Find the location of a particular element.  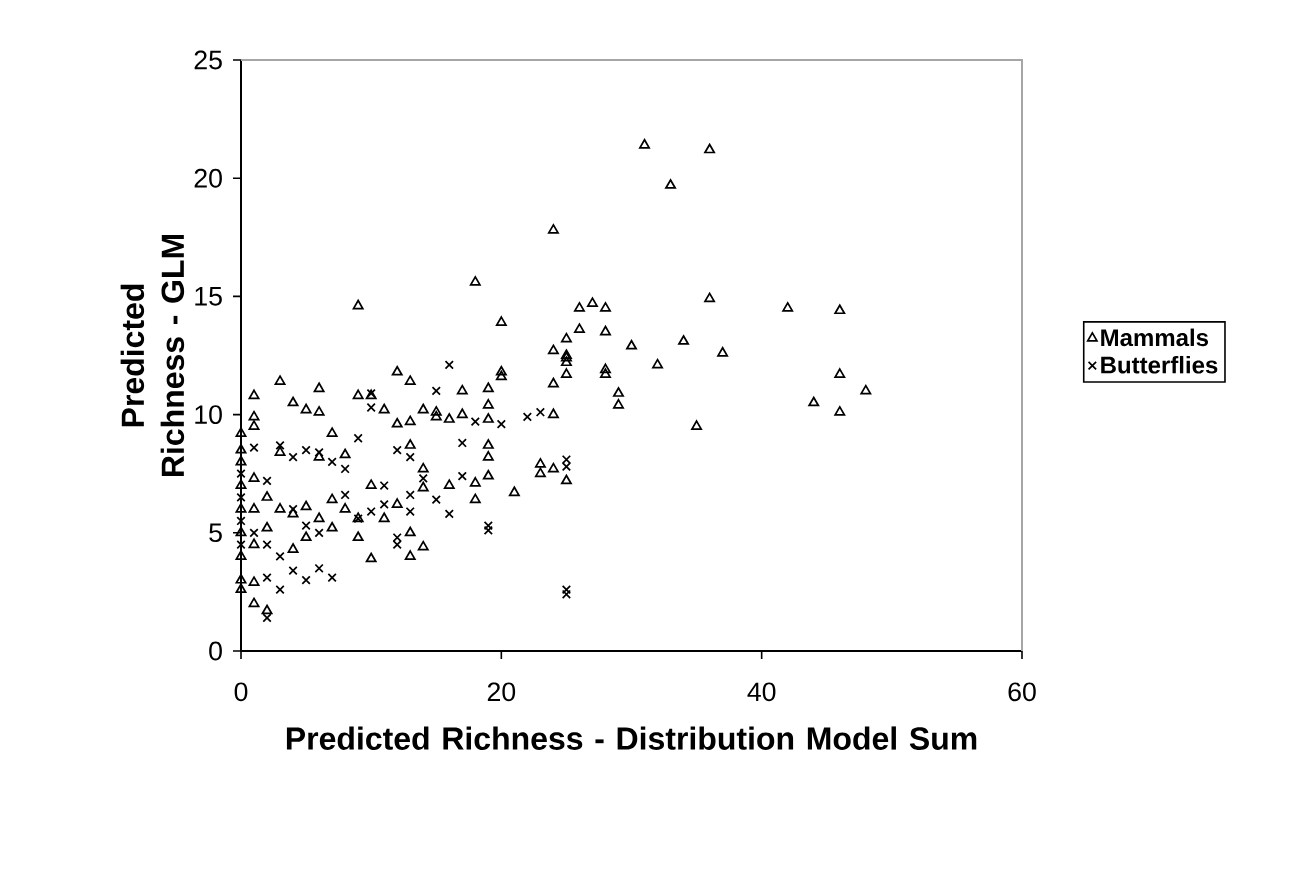

x-tick-label: 0 is located at coordinates (241, 692).